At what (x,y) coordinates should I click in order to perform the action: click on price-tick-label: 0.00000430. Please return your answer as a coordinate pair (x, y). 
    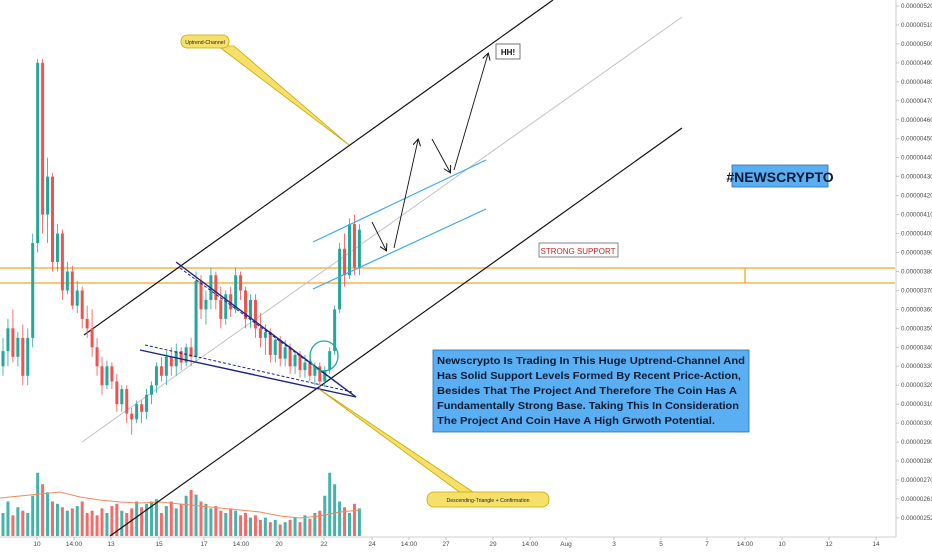
    Looking at the image, I should click on (916, 177).